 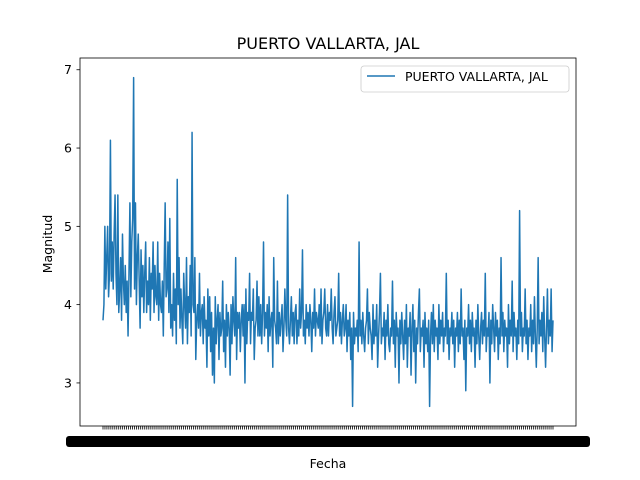 I want to click on y-axis-label: Magnitud, so click(x=47, y=244).